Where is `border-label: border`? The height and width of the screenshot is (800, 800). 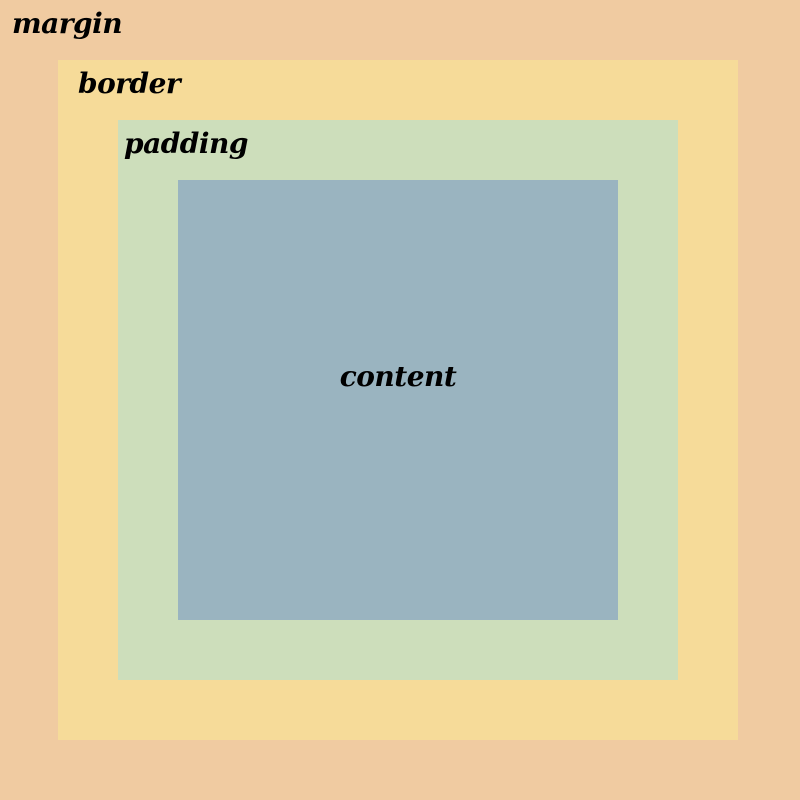
border-label: border is located at coordinates (129, 83).